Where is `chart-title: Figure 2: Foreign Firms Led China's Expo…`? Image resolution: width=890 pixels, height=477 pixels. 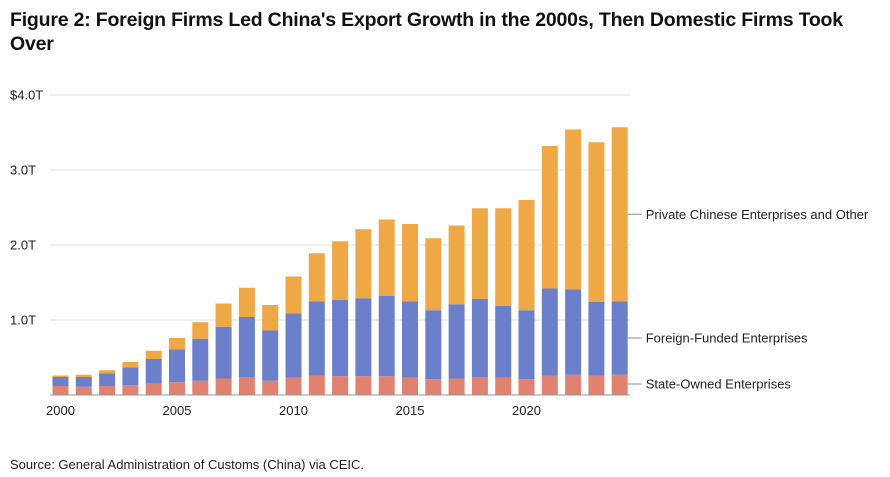 chart-title: Figure 2: Foreign Firms Led China's Expo… is located at coordinates (447, 32).